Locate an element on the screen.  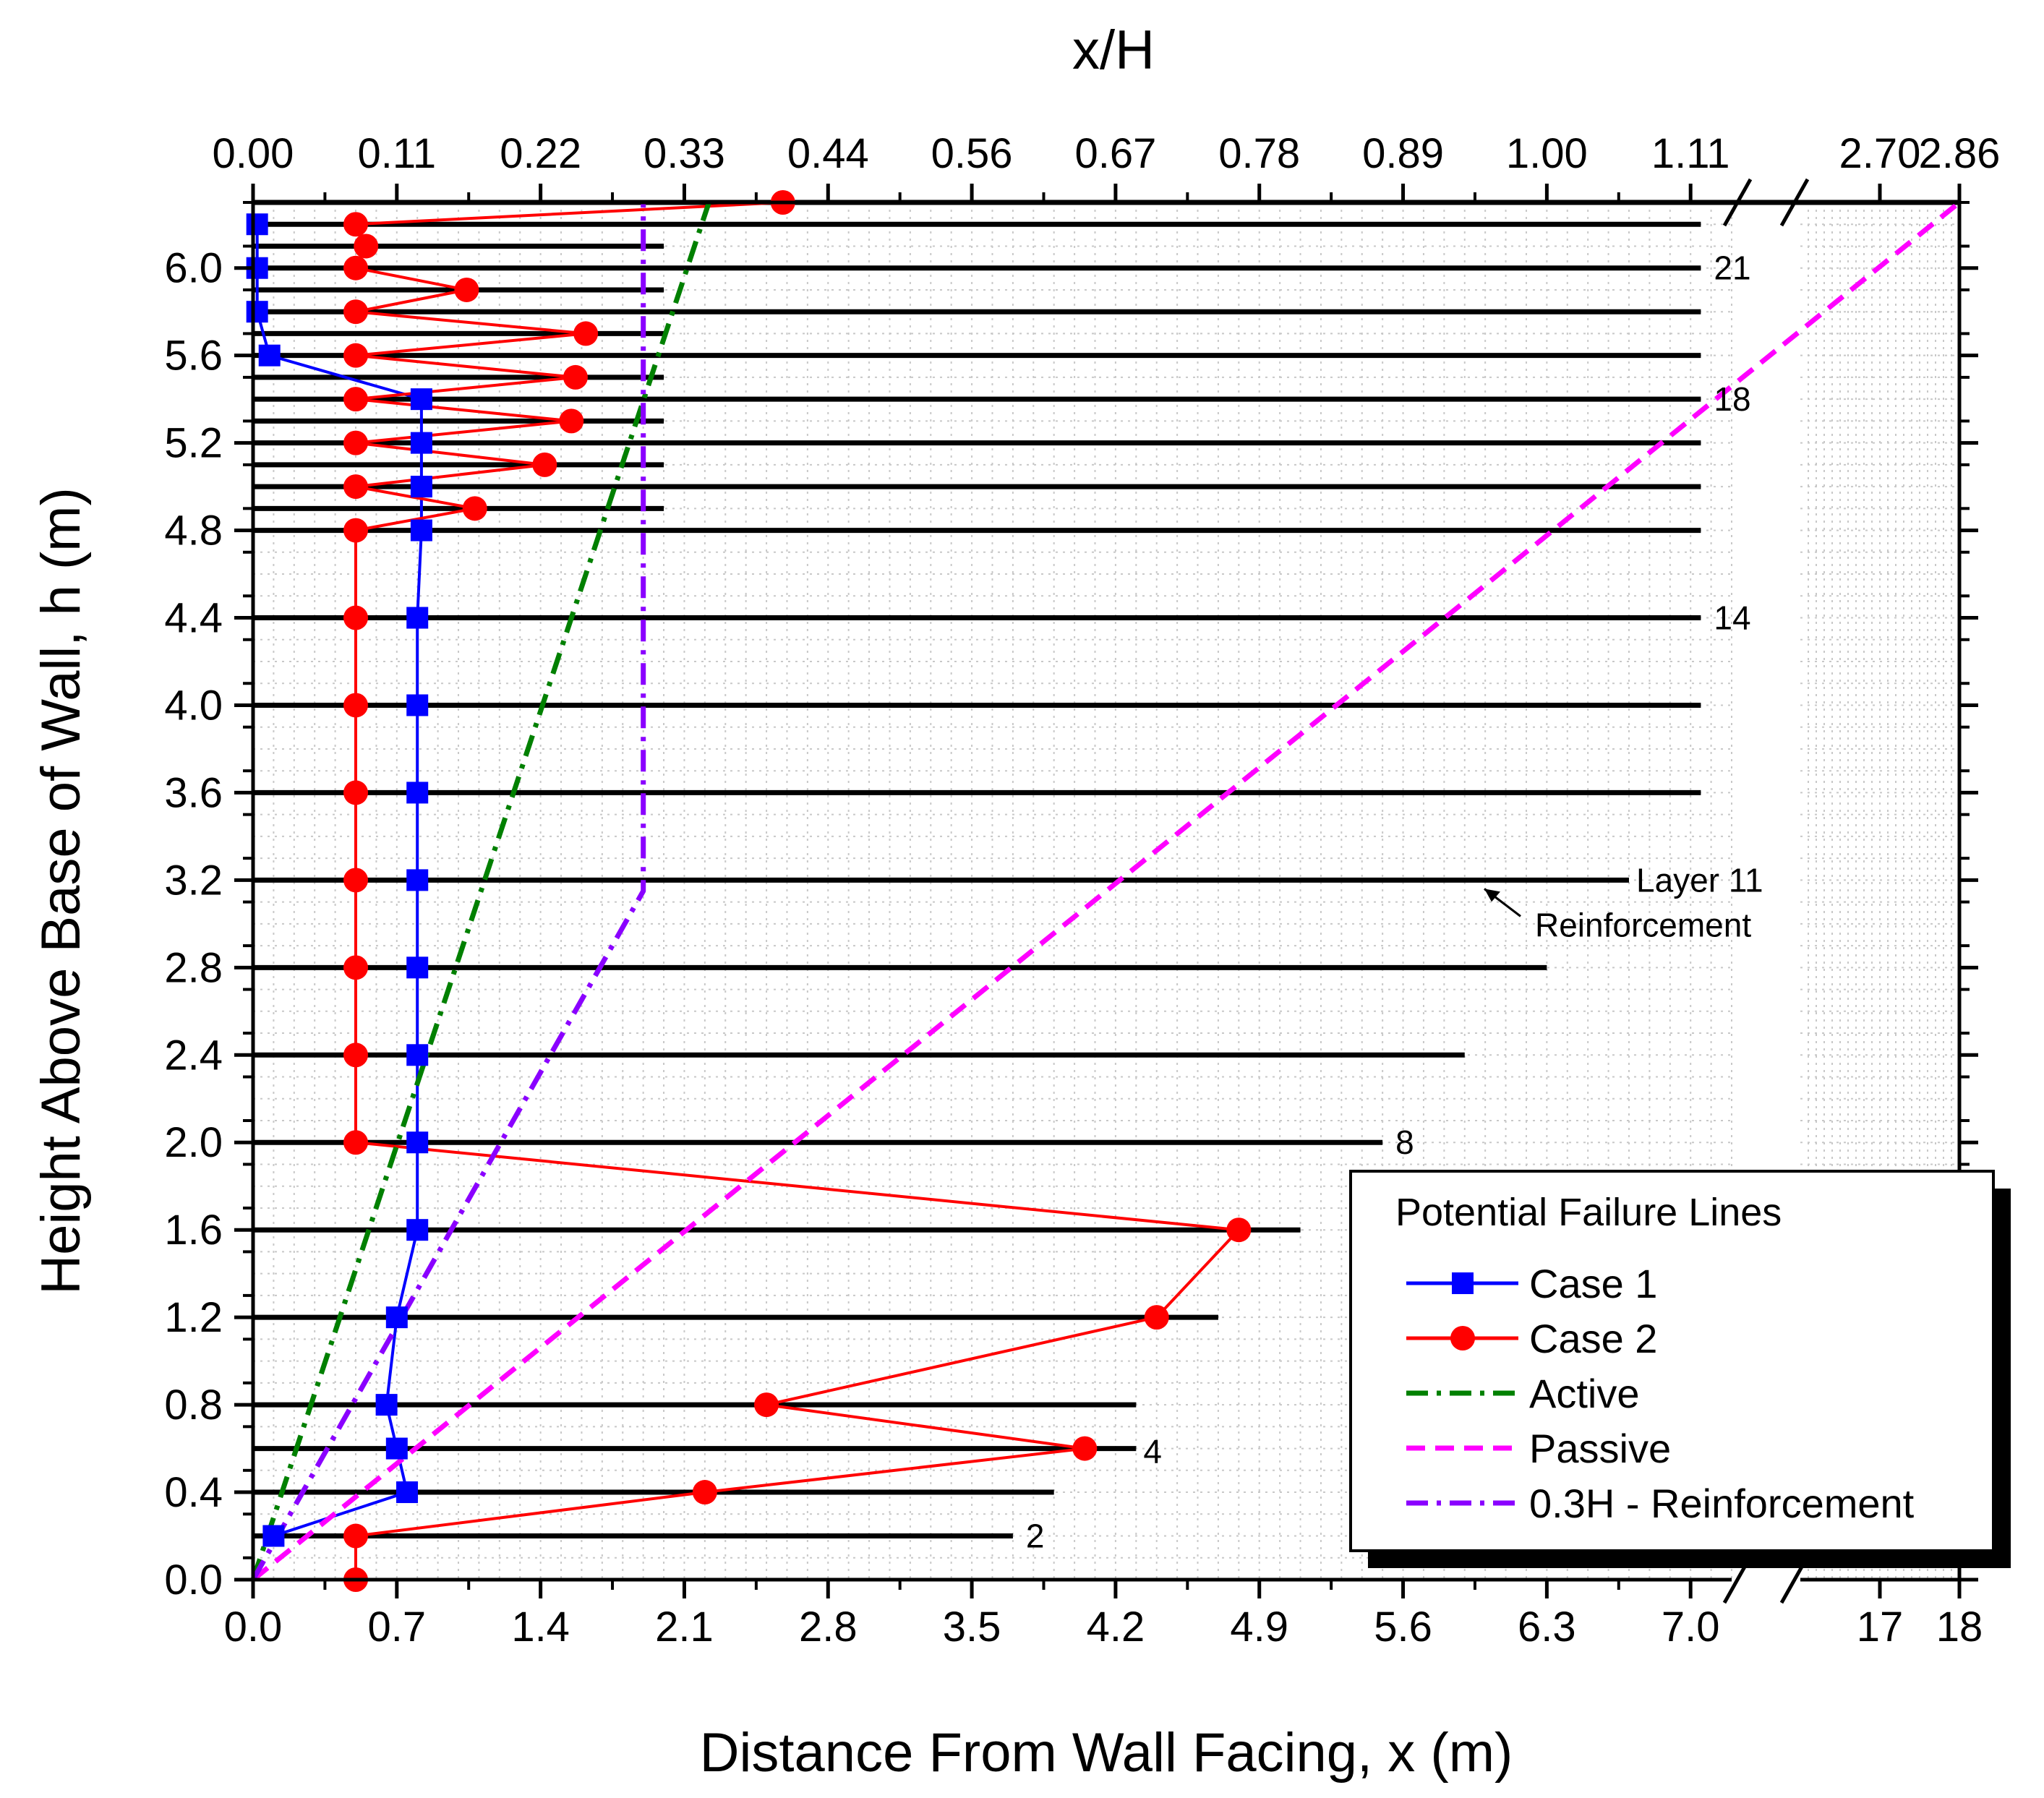
y-tick-label: 5.2 is located at coordinates (193, 443).